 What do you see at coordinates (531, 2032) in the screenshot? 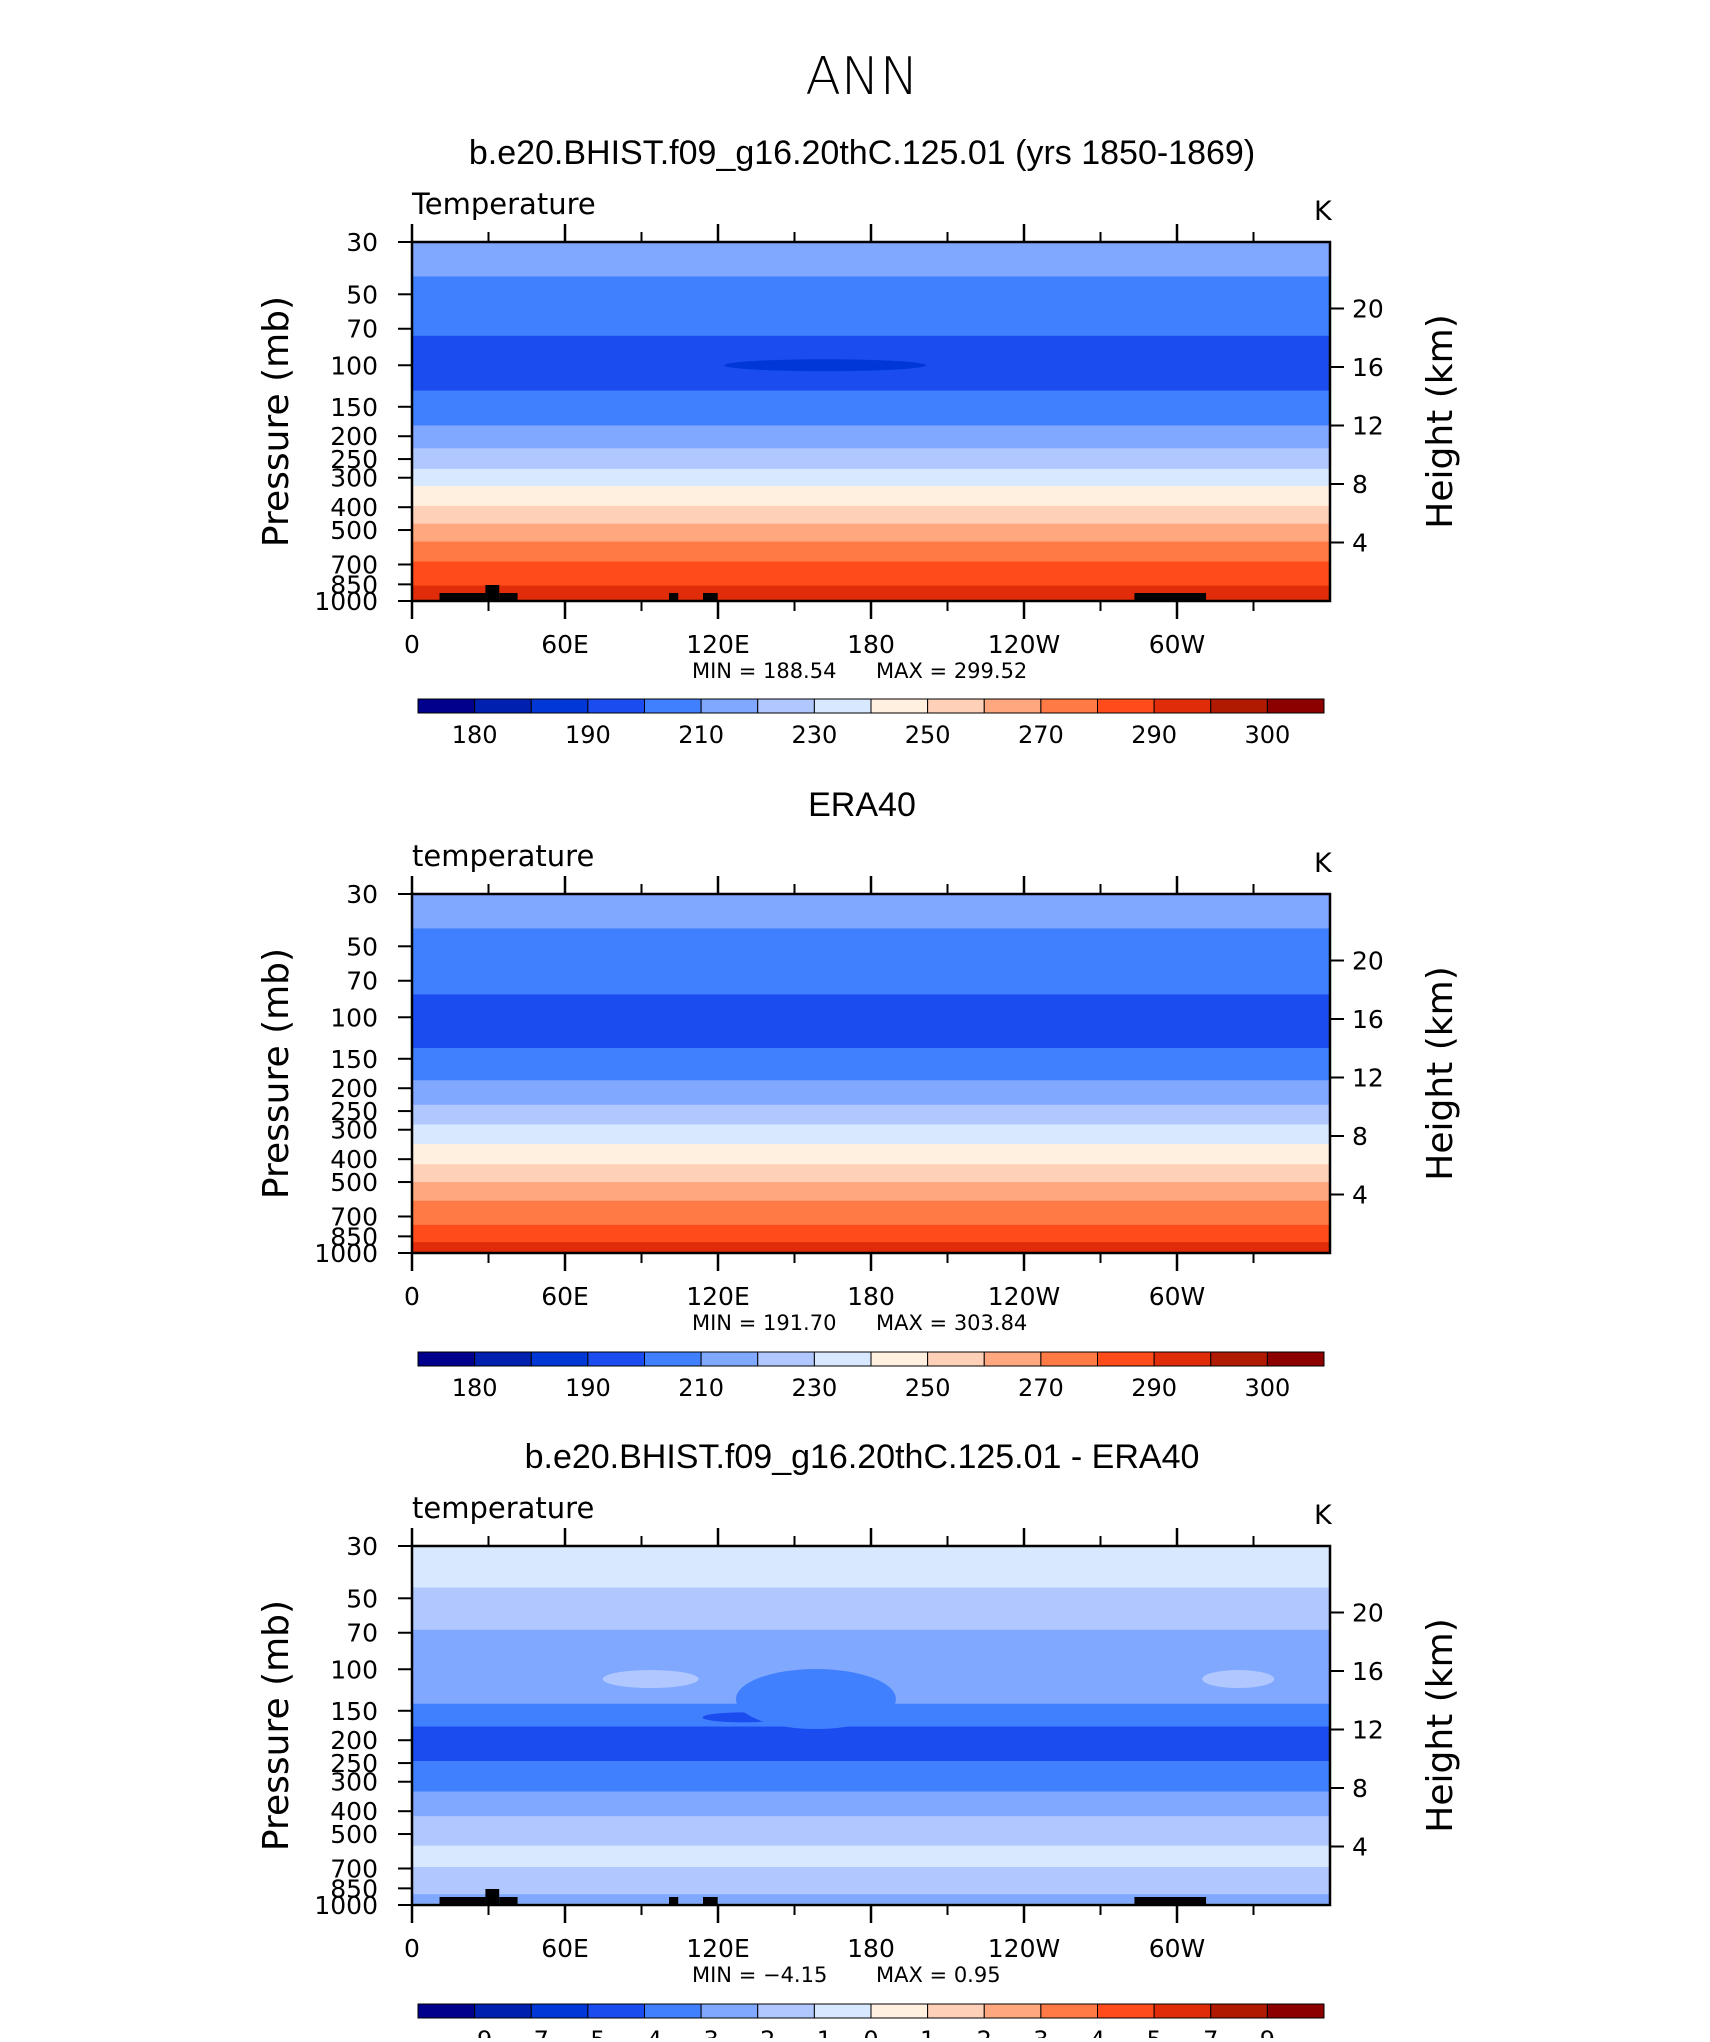
I see `colorbar-label: −7` at bounding box center [531, 2032].